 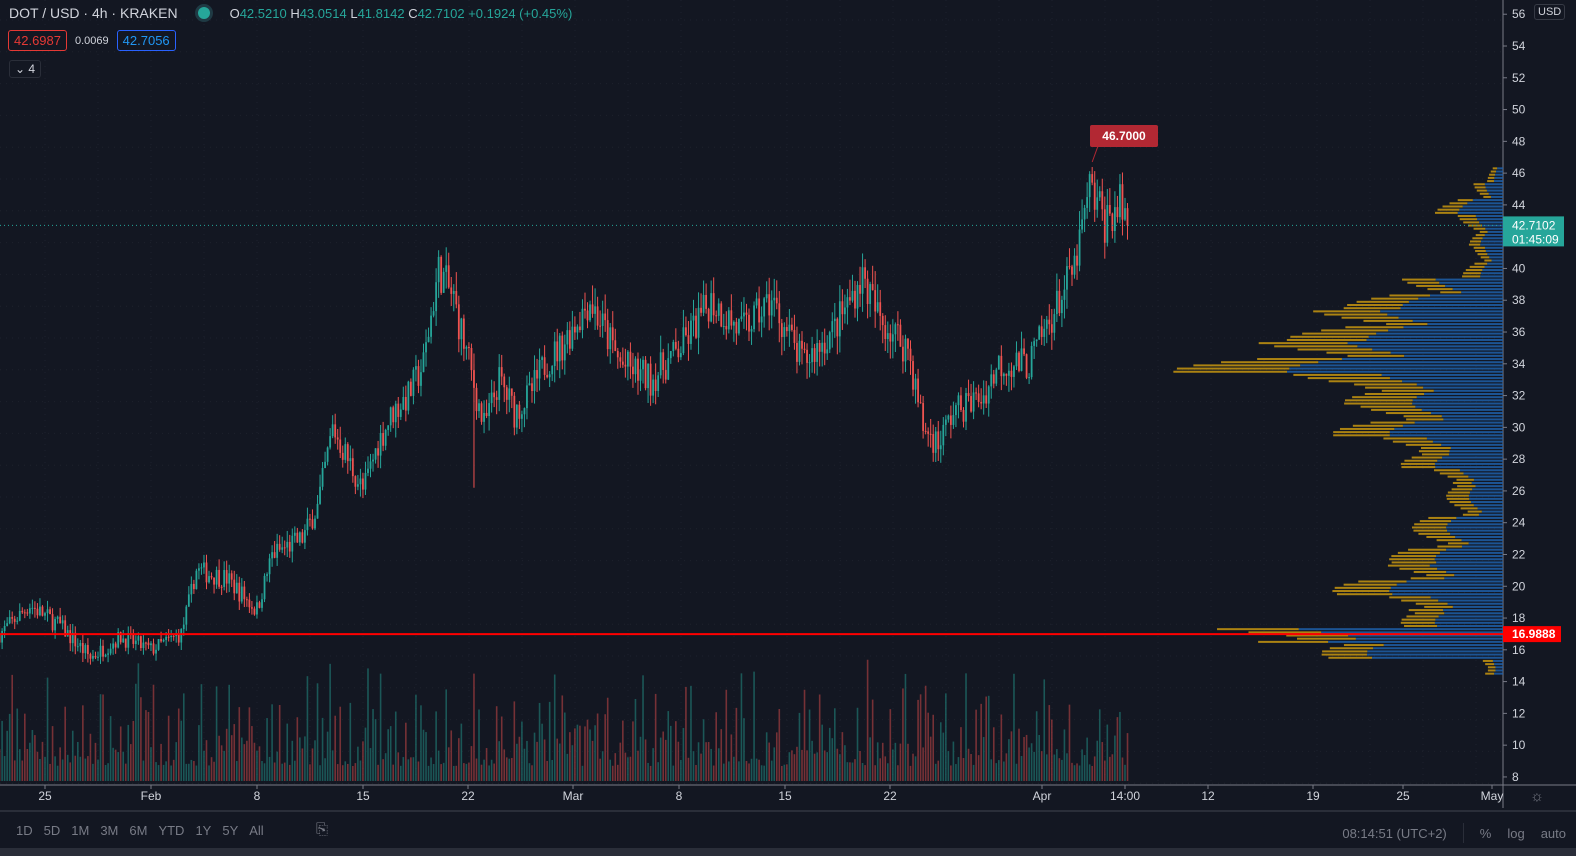 What do you see at coordinates (256, 830) in the screenshot?
I see `range-all: All` at bounding box center [256, 830].